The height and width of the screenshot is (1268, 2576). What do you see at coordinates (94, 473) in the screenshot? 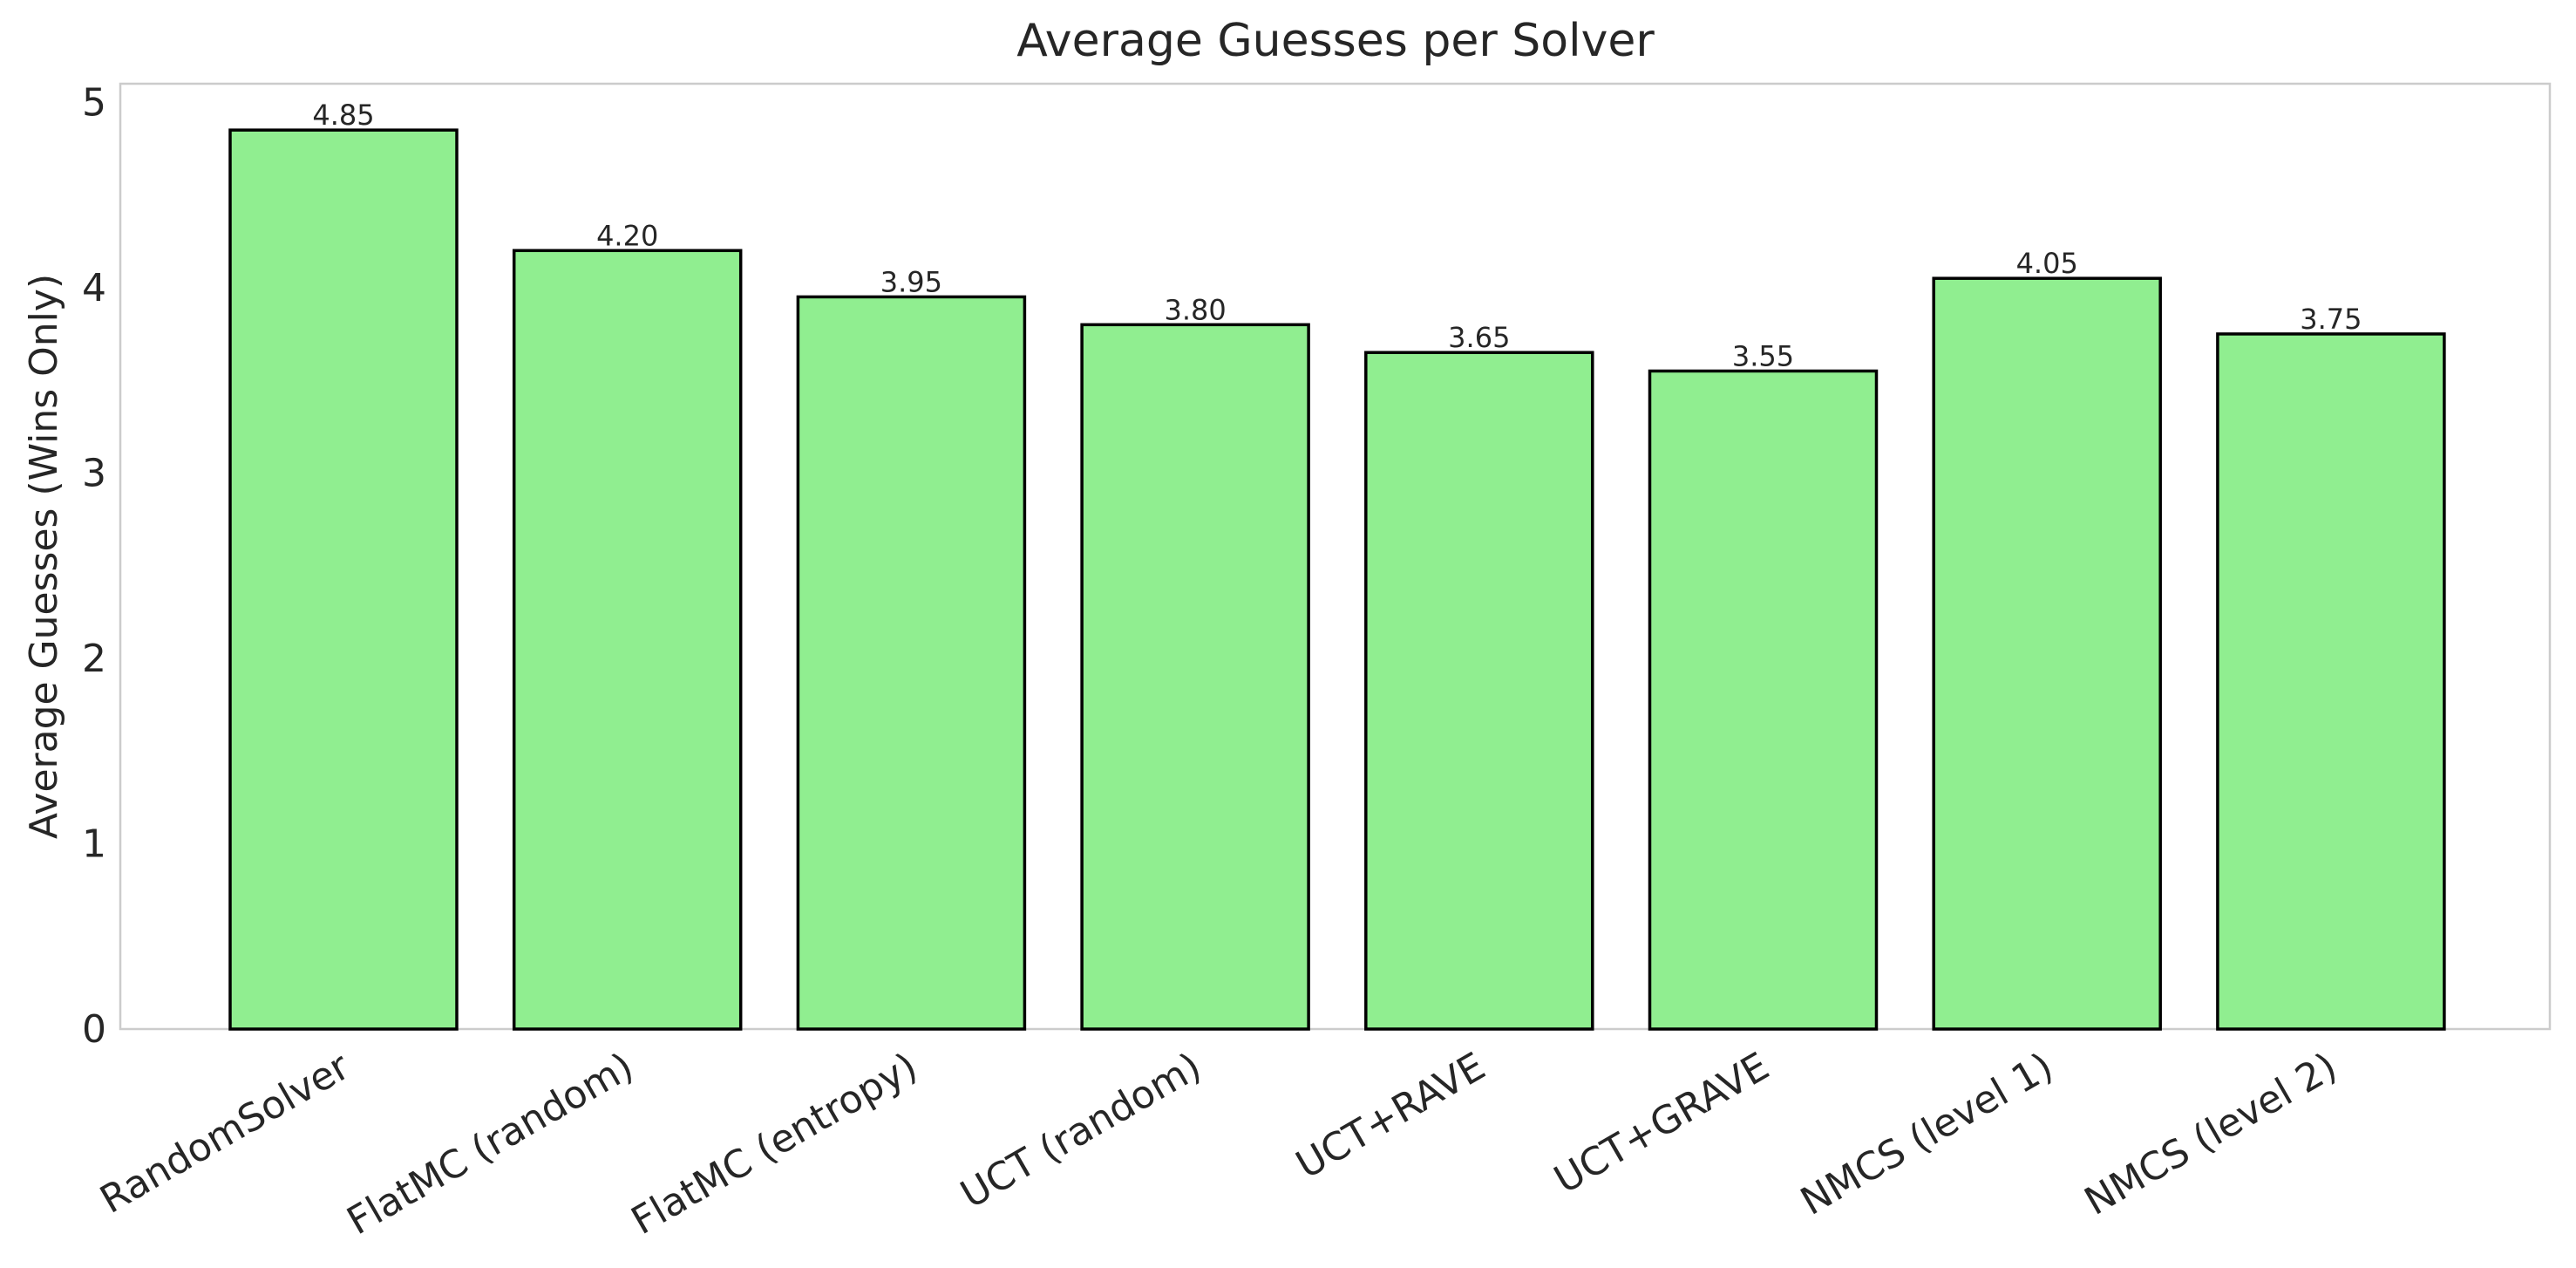
I see `y-tick-label: 3` at bounding box center [94, 473].